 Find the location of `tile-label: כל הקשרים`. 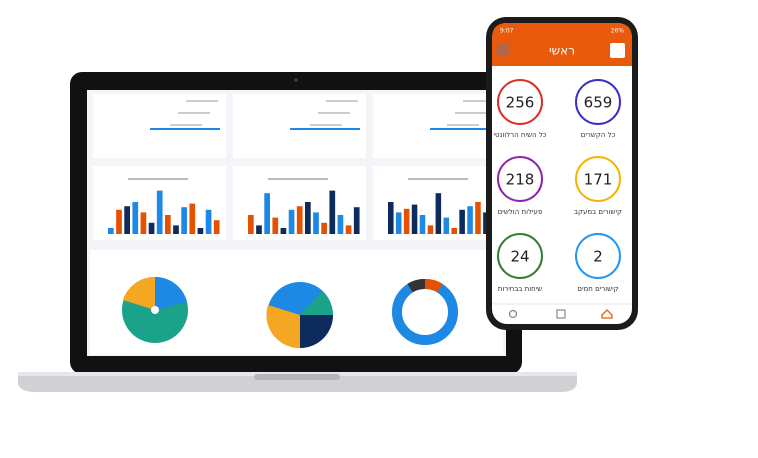

tile-label: כל הקשרים is located at coordinates (598, 135).